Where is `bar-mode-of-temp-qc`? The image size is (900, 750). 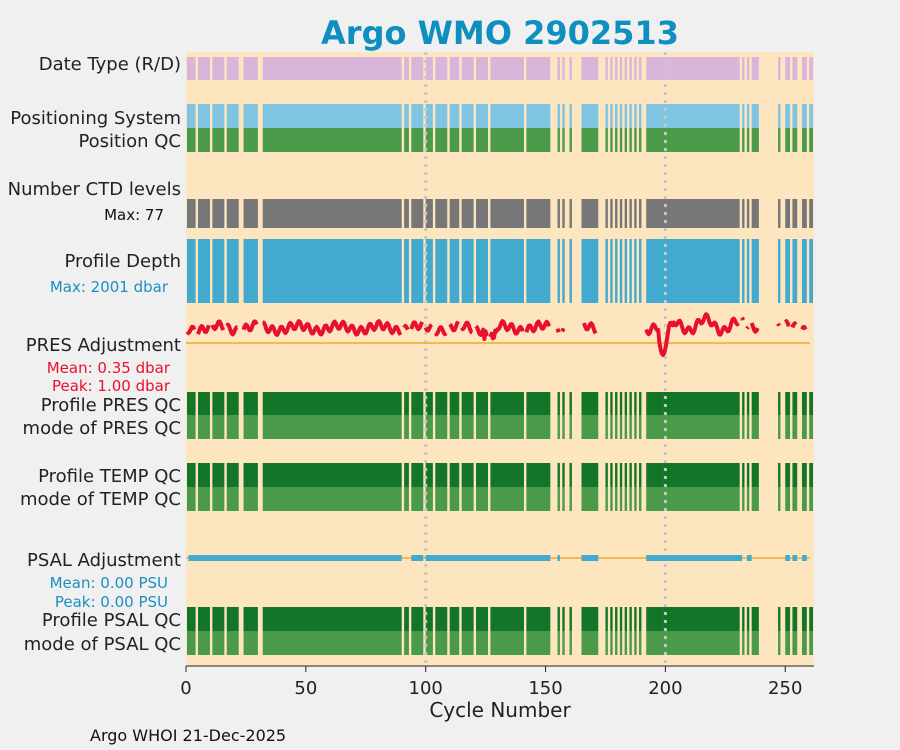 bar-mode-of-temp-qc is located at coordinates (500, 499).